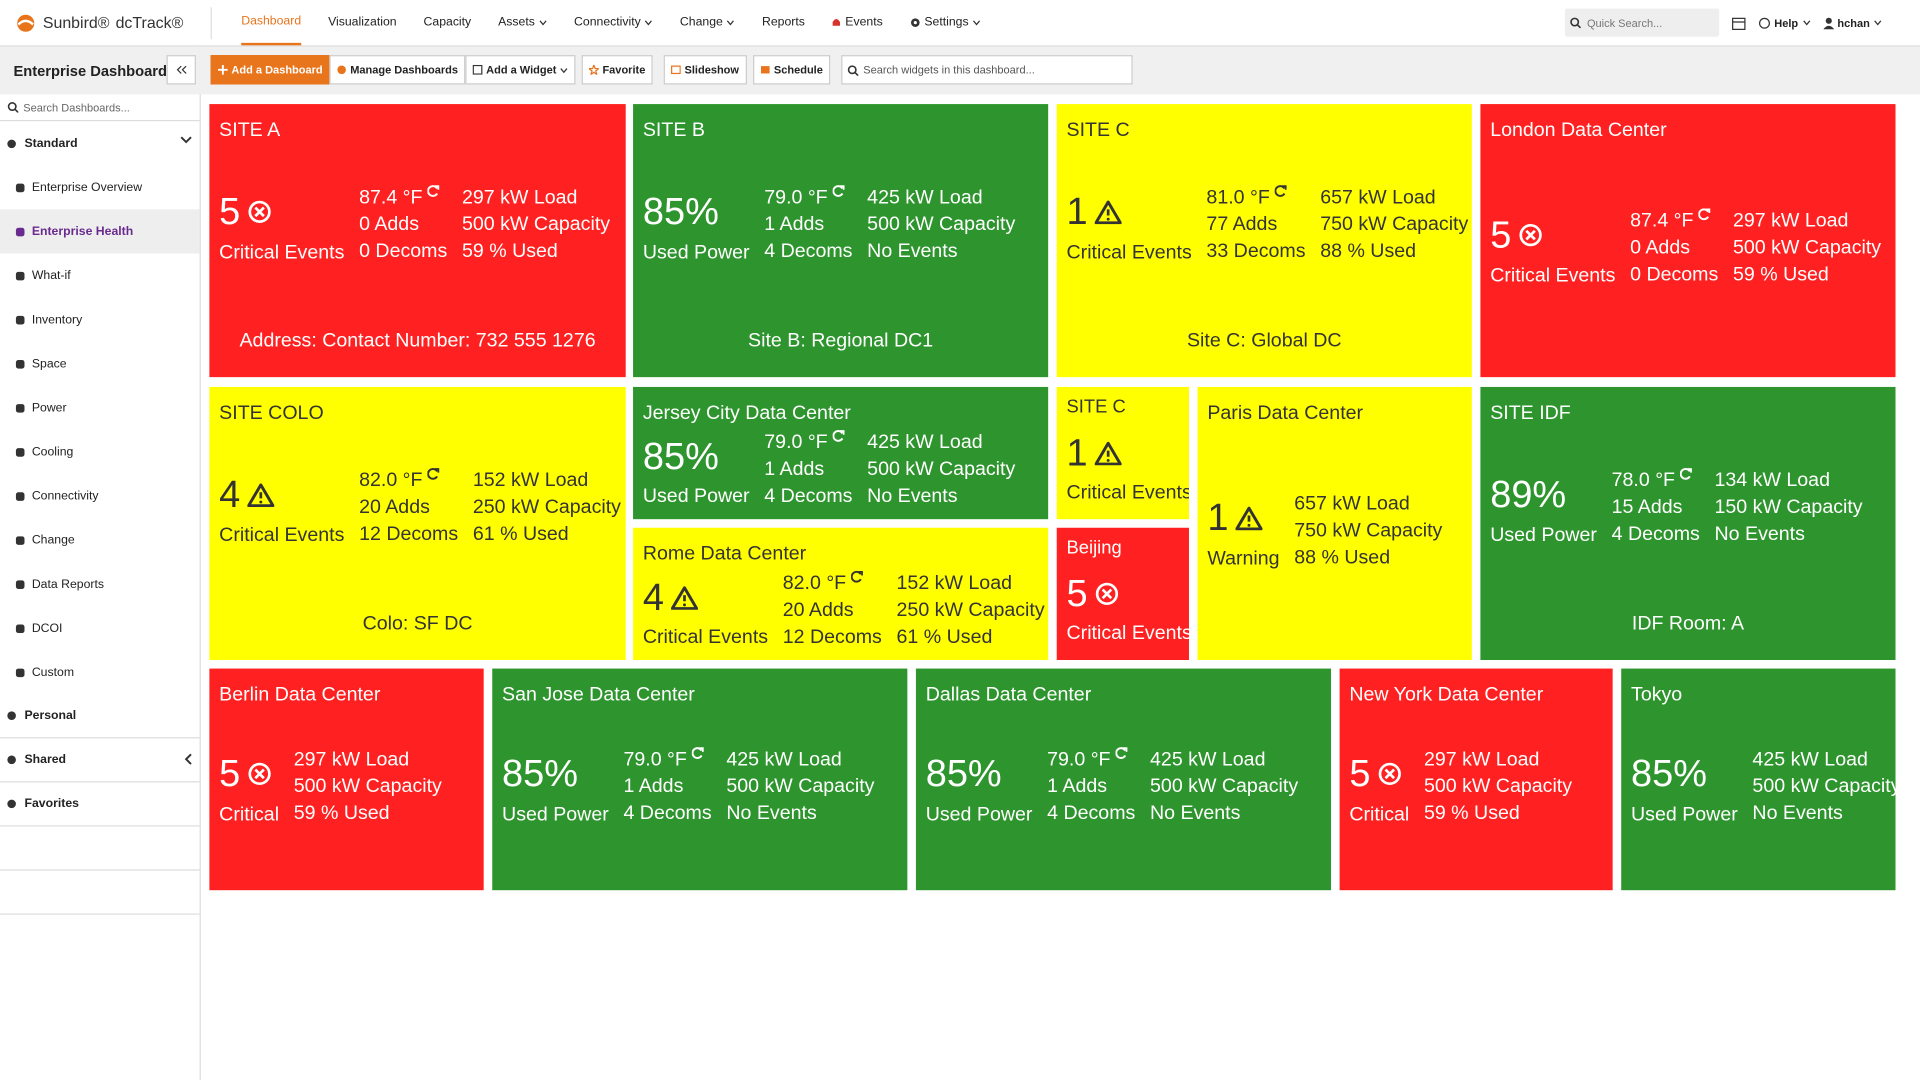  What do you see at coordinates (522, 22) in the screenshot?
I see `nav-item: Assets` at bounding box center [522, 22].